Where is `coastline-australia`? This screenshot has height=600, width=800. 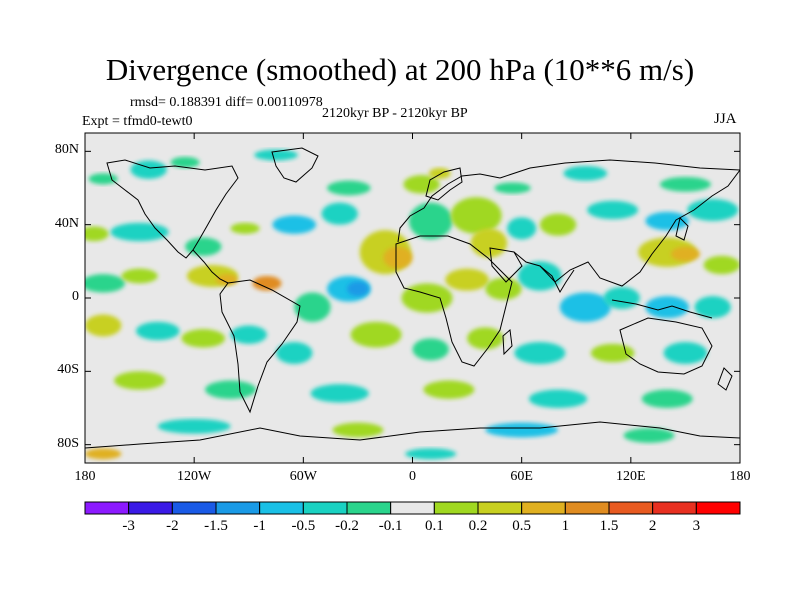
coastline-australia is located at coordinates (666, 346).